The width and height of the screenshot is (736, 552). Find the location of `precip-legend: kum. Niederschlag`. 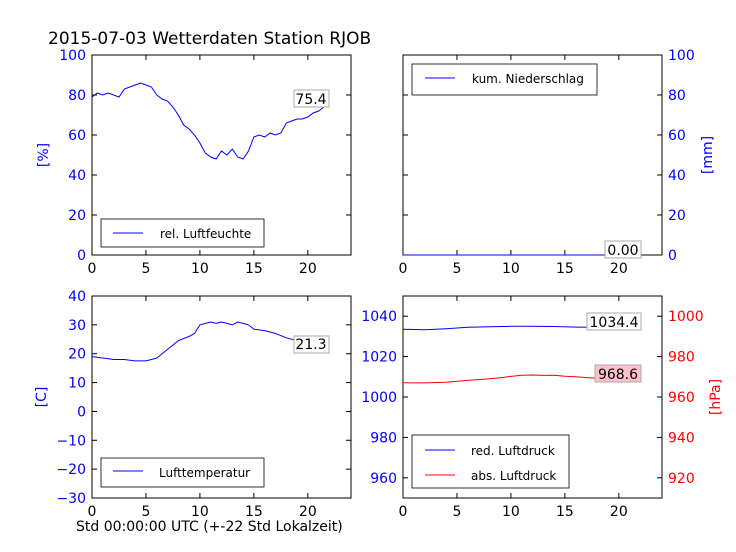

precip-legend: kum. Niederschlag is located at coordinates (504, 79).